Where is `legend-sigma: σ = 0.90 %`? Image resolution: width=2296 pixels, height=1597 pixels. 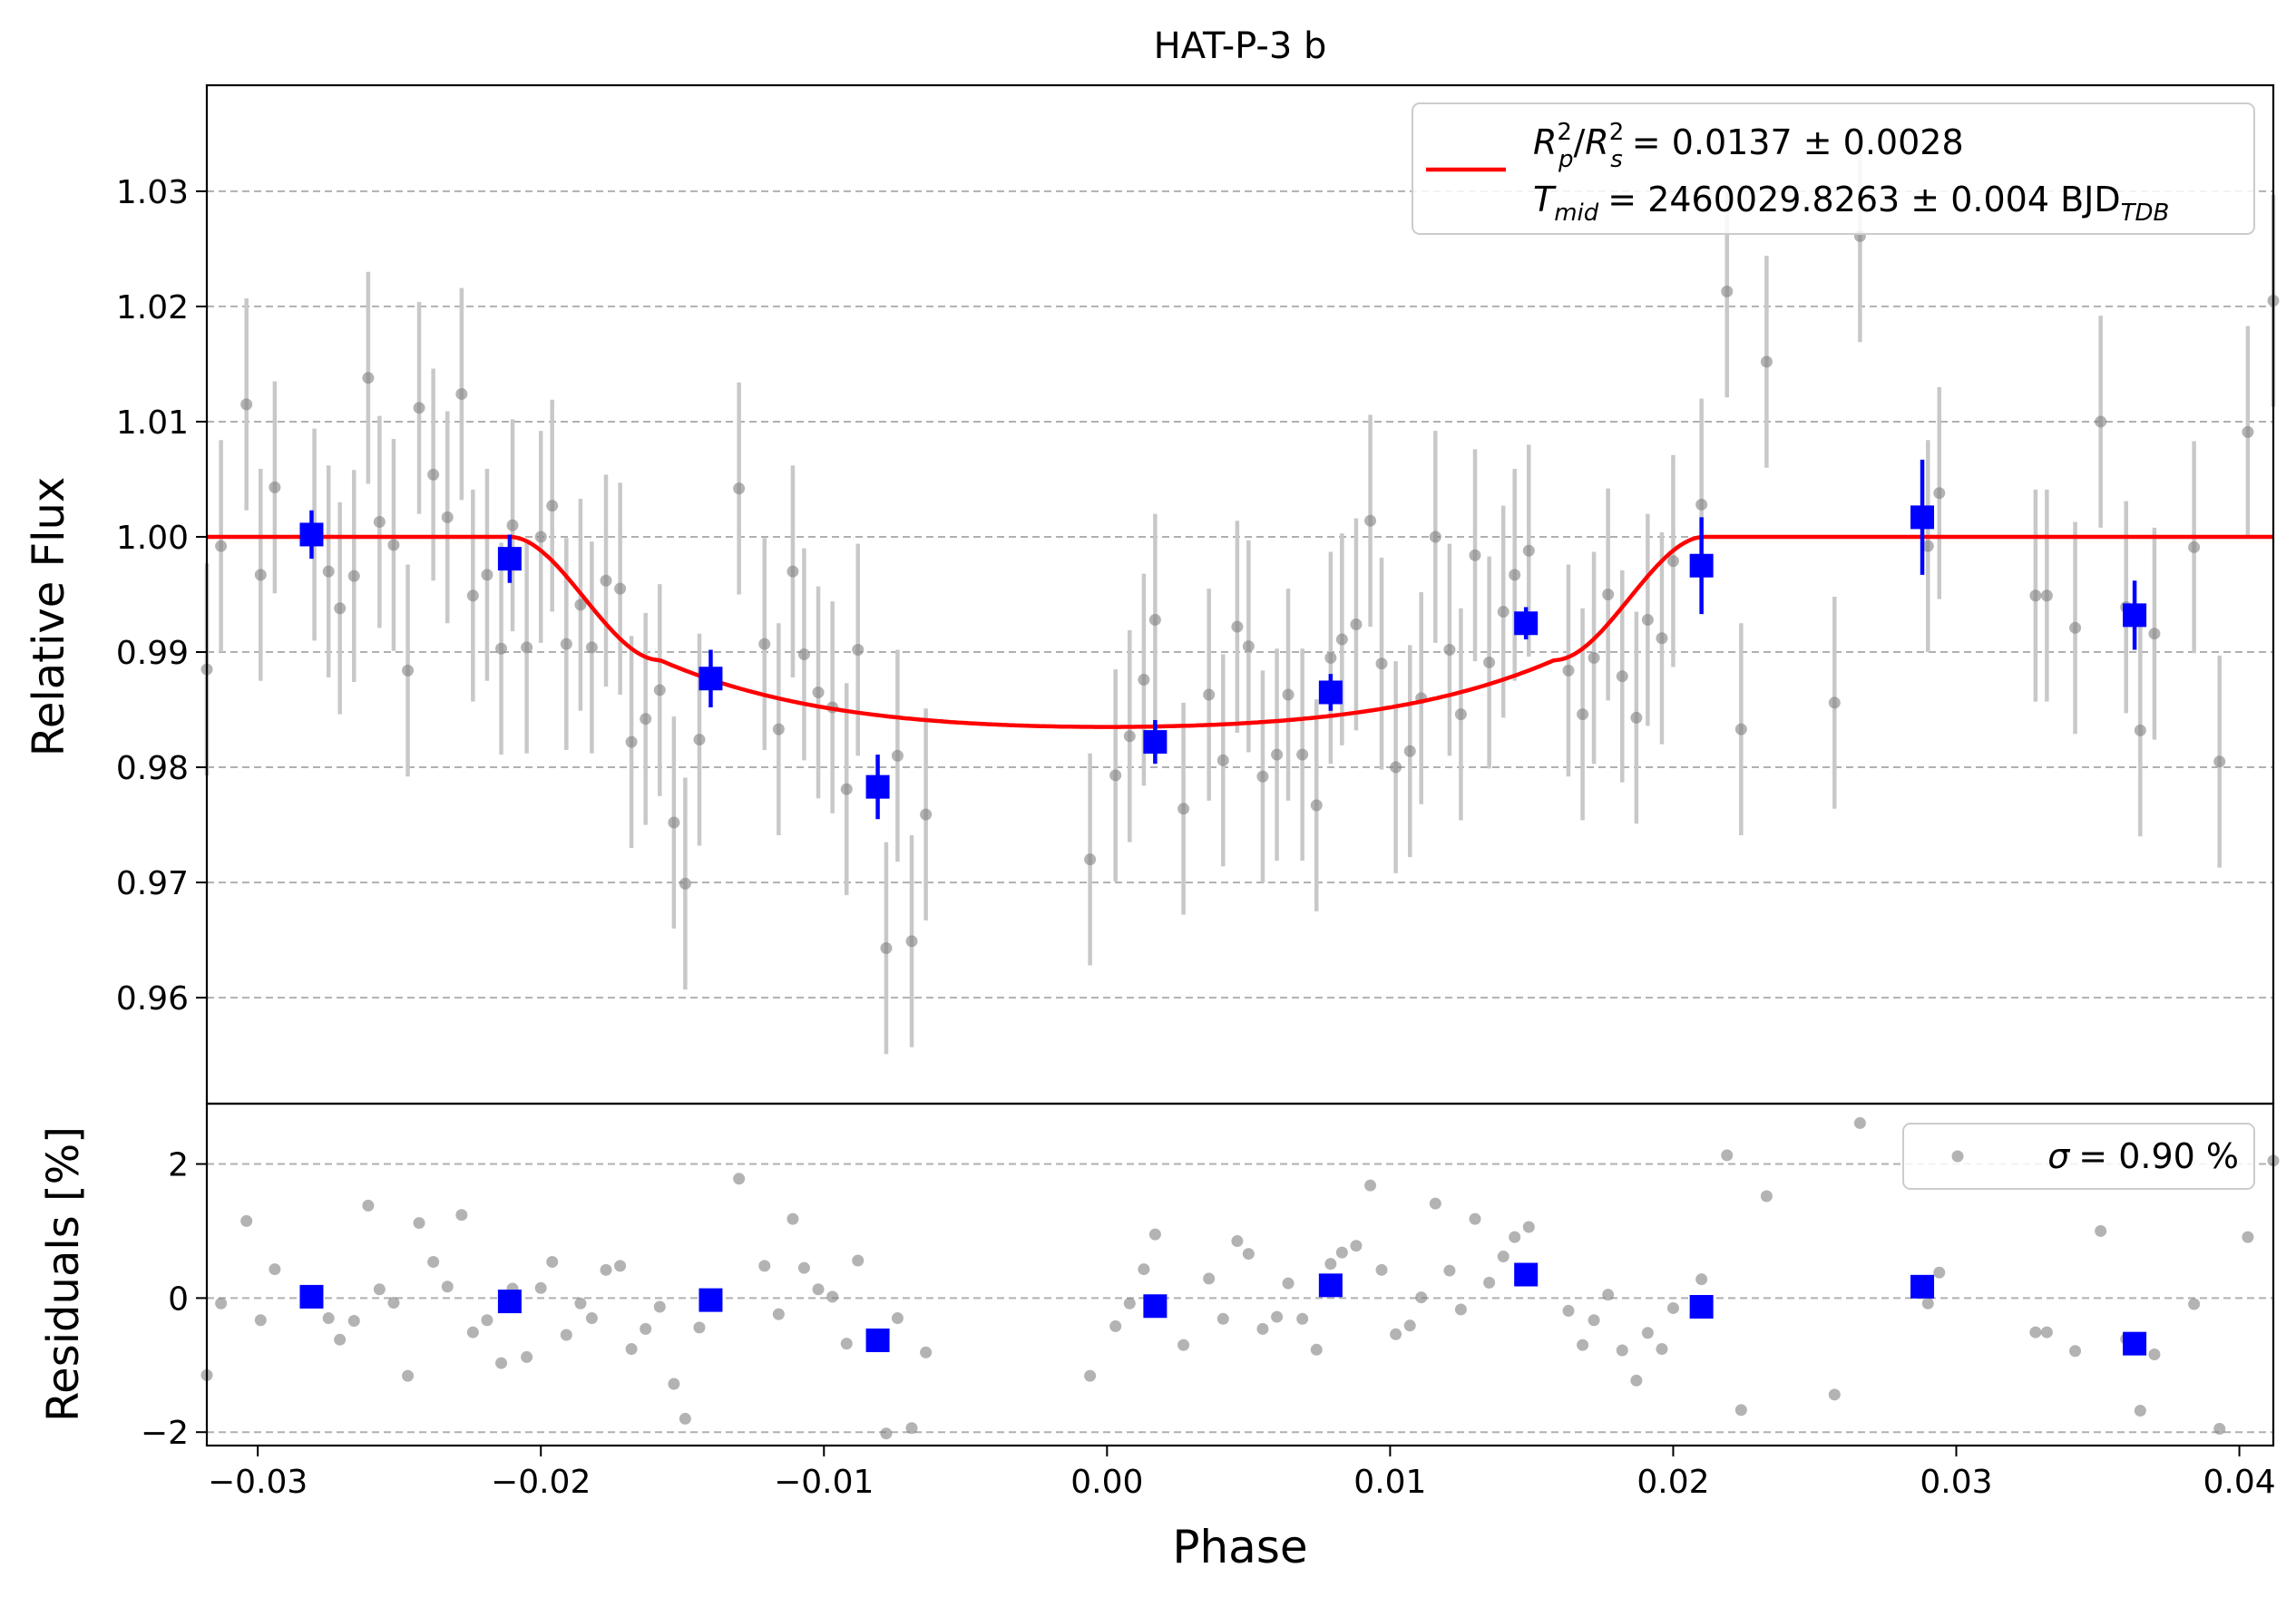
legend-sigma: σ = 0.90 % is located at coordinates (2143, 1156).